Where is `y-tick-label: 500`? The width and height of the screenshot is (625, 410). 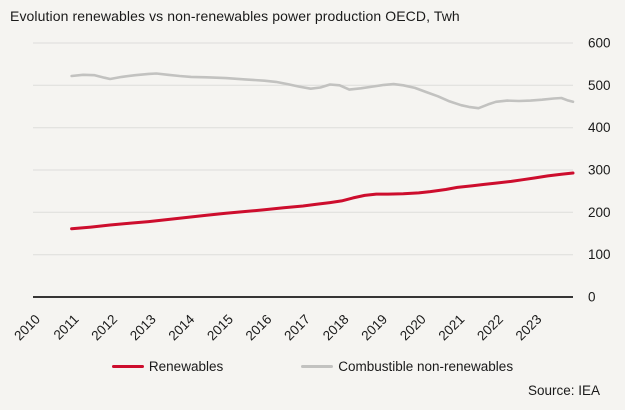
y-tick-label: 500 is located at coordinates (599, 85).